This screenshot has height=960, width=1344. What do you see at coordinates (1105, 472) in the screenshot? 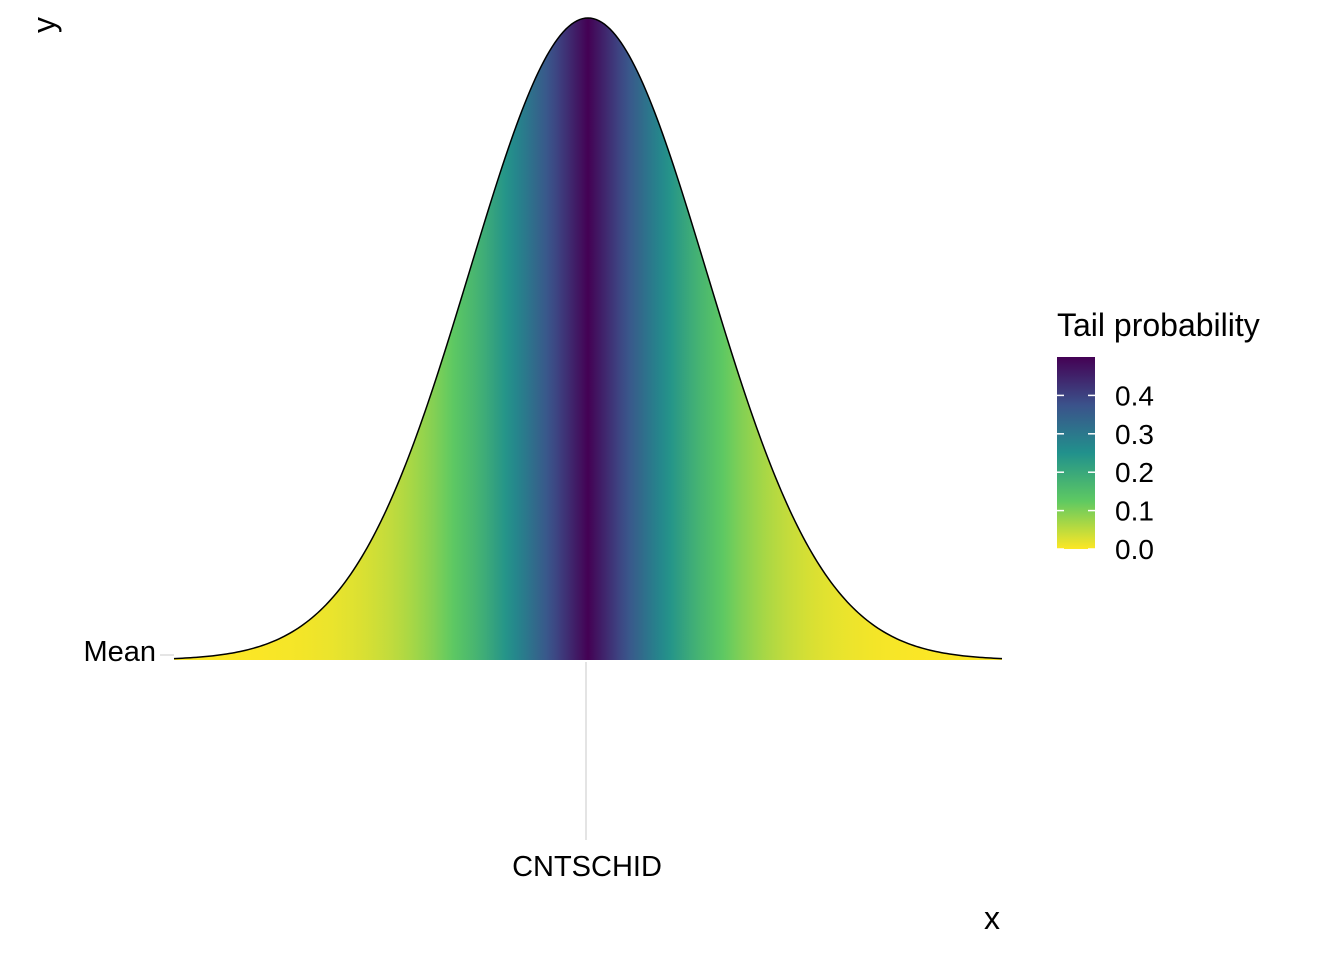
I see `legend-ticks: 0.4 0.3 0.2 0.1 0.0` at bounding box center [1105, 472].